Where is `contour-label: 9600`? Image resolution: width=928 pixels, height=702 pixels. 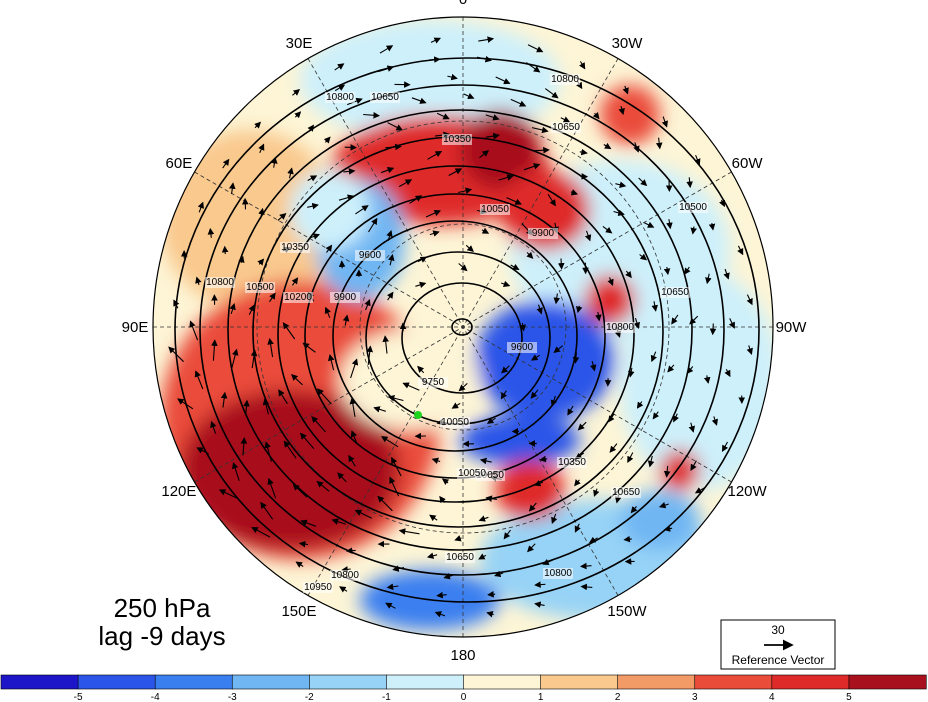 contour-label: 9600 is located at coordinates (370, 255).